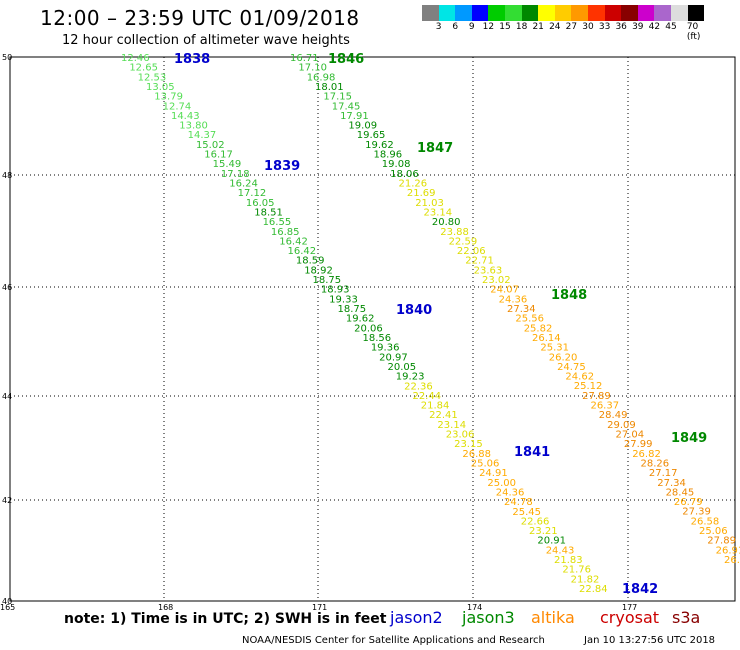  What do you see at coordinates (460, 435) in the screenshot?
I see `swh-value: 23.06` at bounding box center [460, 435].